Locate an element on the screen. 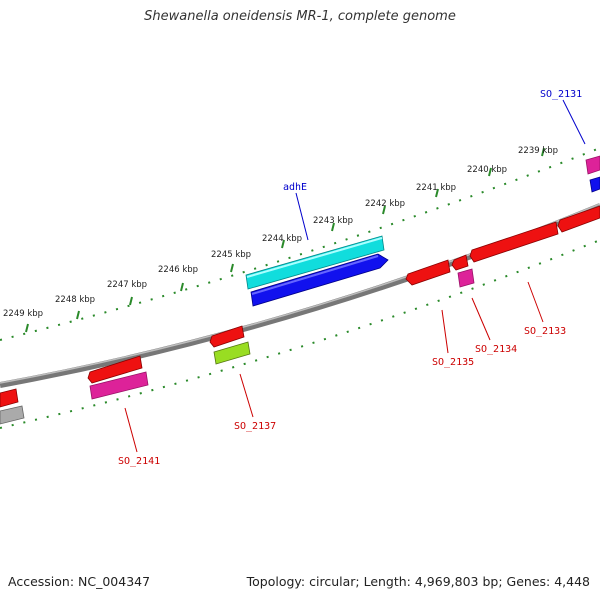 The image size is (600, 600). ruler-label: 2241 kbp is located at coordinates (436, 188).